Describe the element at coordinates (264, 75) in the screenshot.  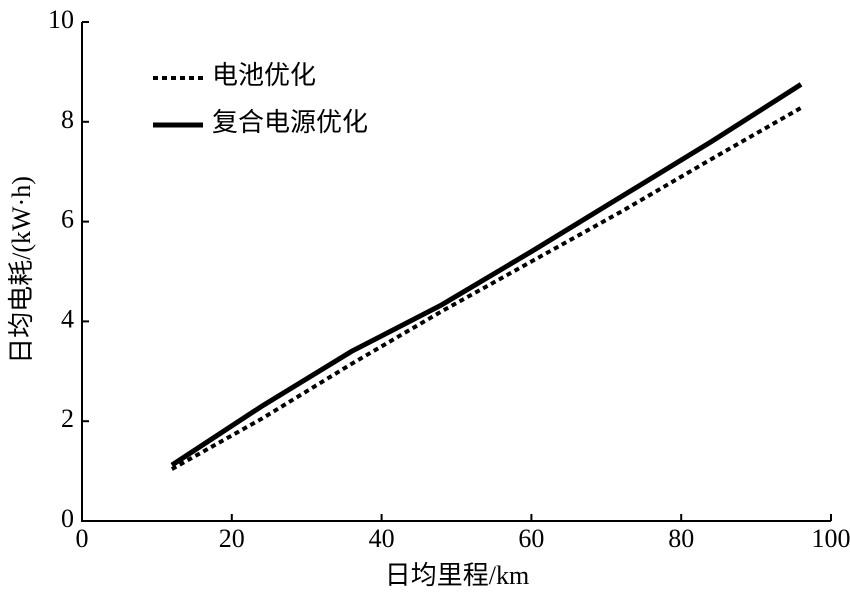
I see `legend-label: 电池优化` at that location.